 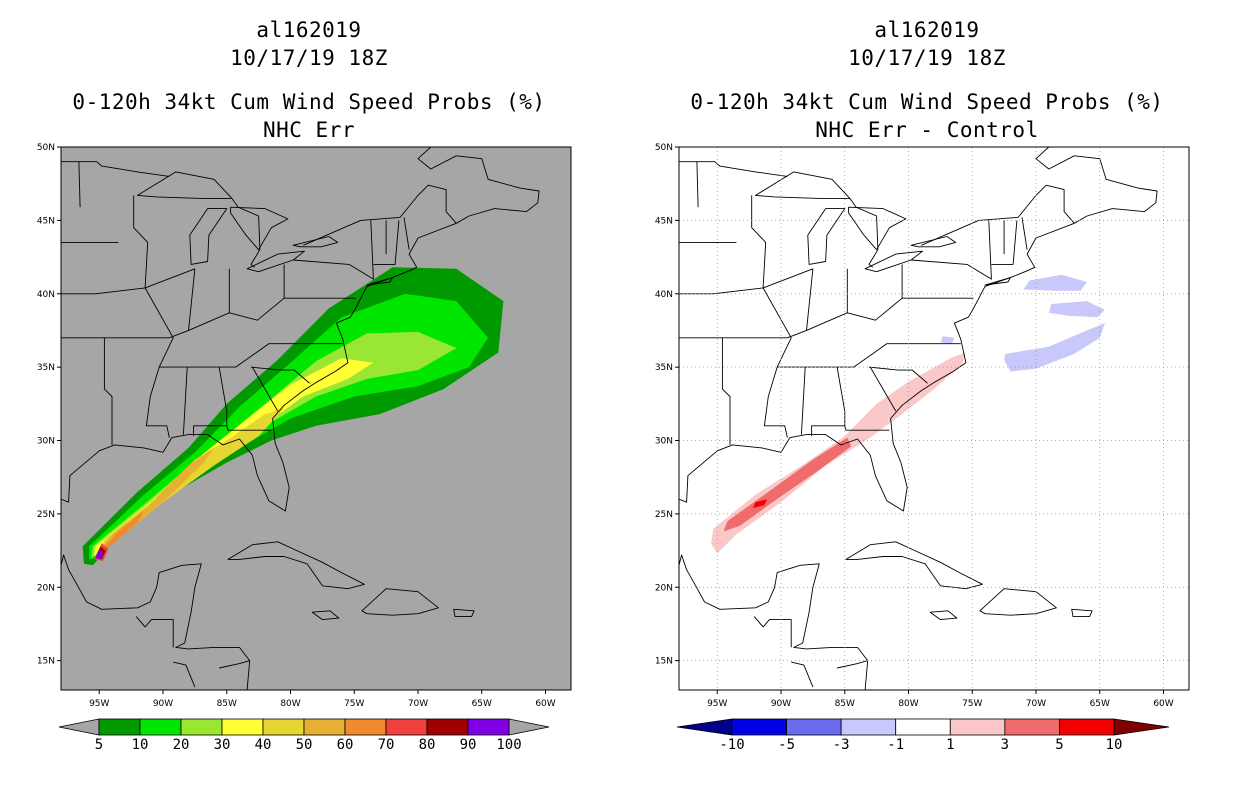 What do you see at coordinates (46, 295) in the screenshot?
I see `lat-tick-label: 40N` at bounding box center [46, 295].